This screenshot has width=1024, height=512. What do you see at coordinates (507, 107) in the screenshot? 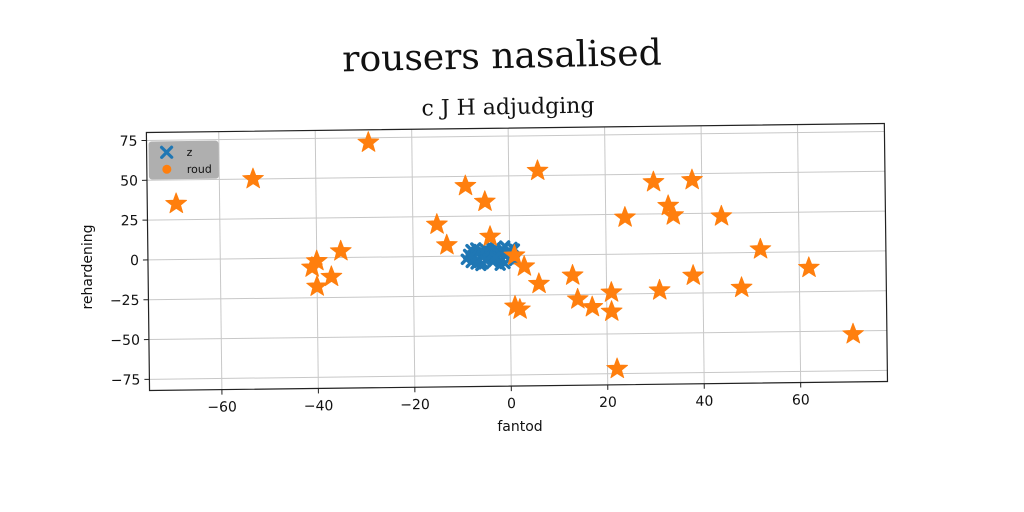
I see `chart-subtitle: c J H adjudging` at bounding box center [507, 107].